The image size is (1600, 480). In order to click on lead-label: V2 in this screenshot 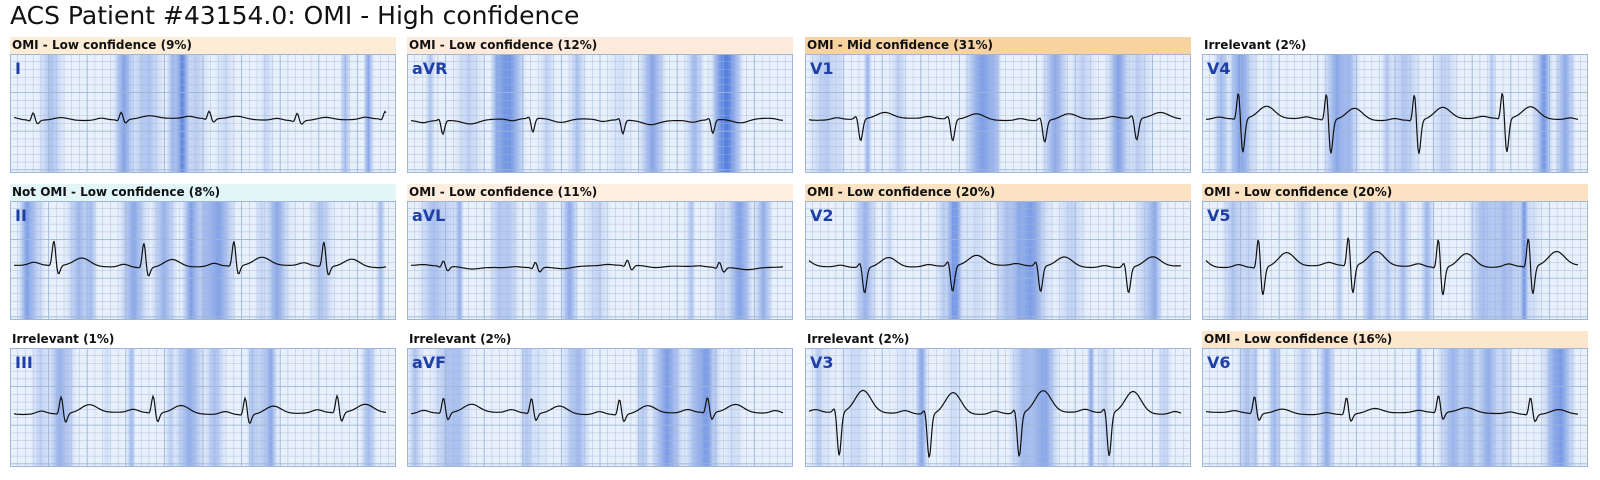, I will do `click(822, 215)`.